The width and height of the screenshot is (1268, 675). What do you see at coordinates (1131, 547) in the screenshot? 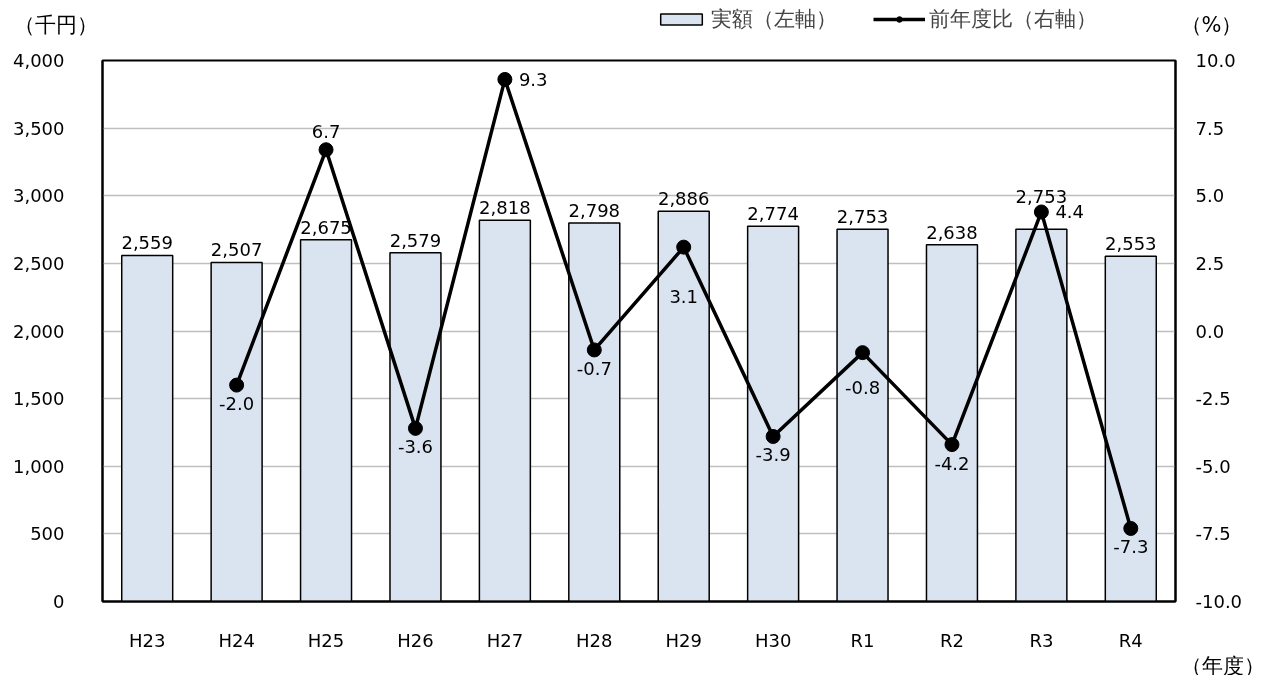
I see `data-label: -7.3` at bounding box center [1131, 547].